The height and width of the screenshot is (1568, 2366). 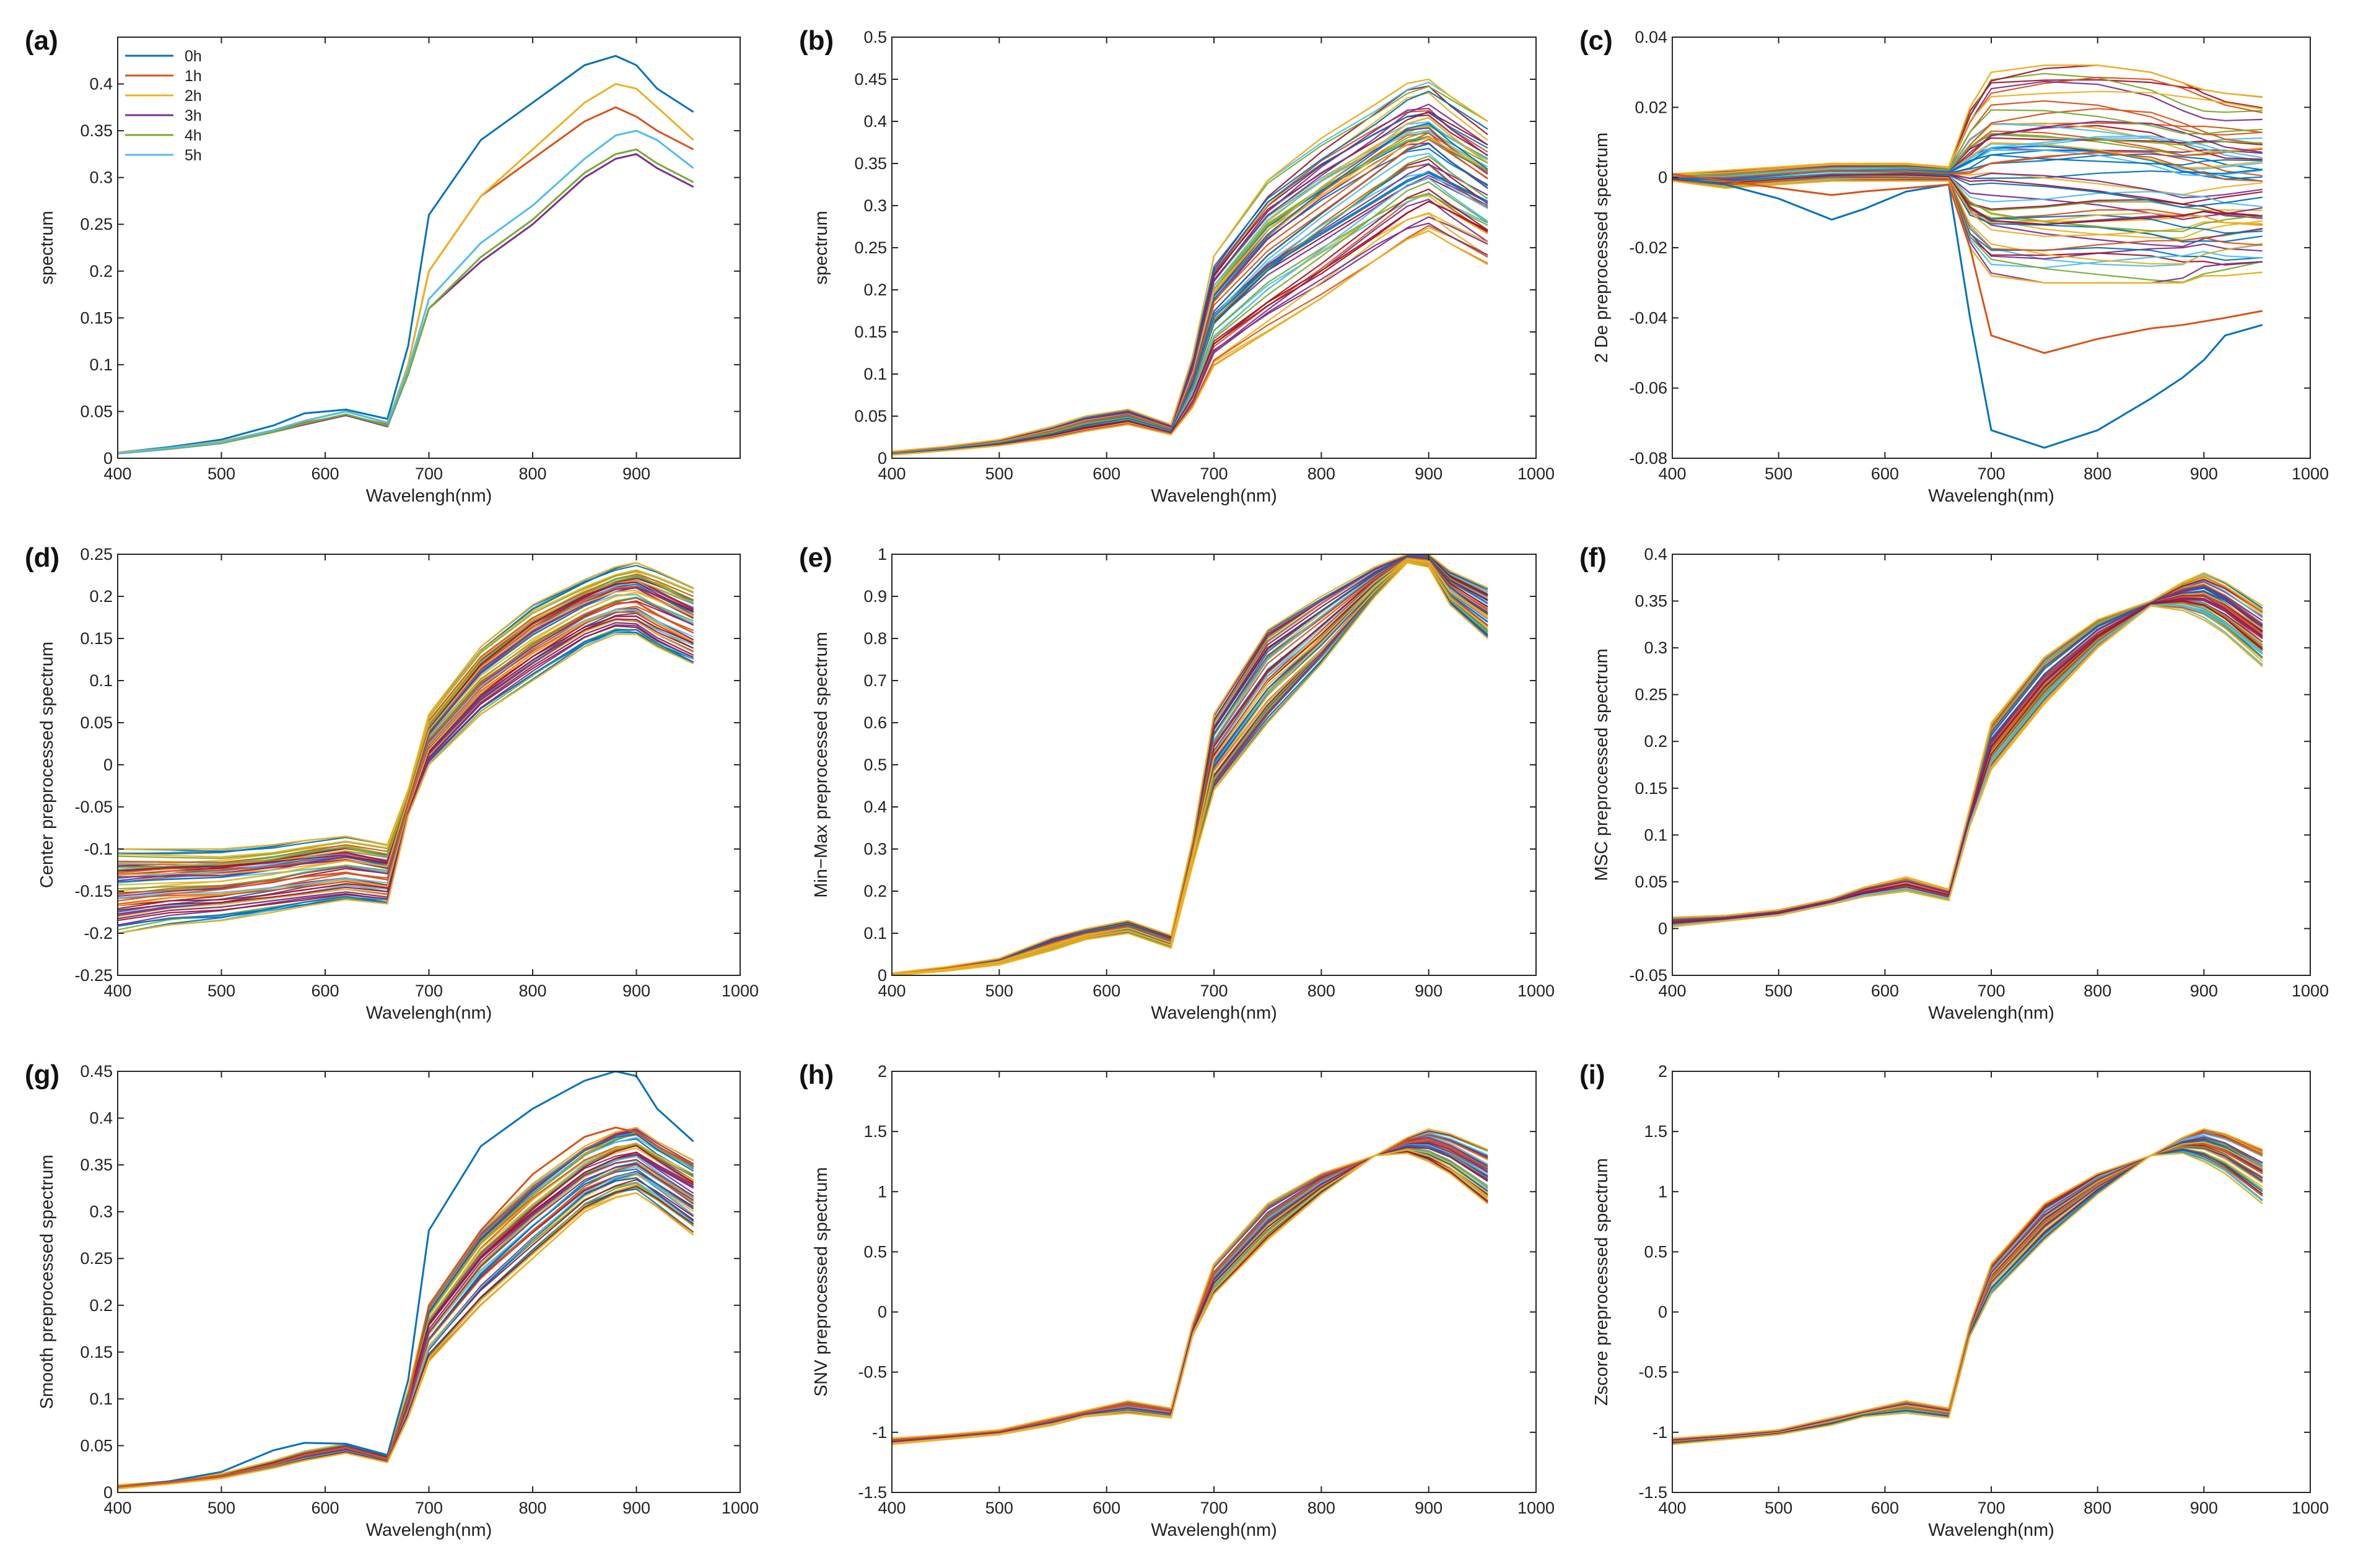 I want to click on y-tick-label: 0.15, so click(x=1651, y=789).